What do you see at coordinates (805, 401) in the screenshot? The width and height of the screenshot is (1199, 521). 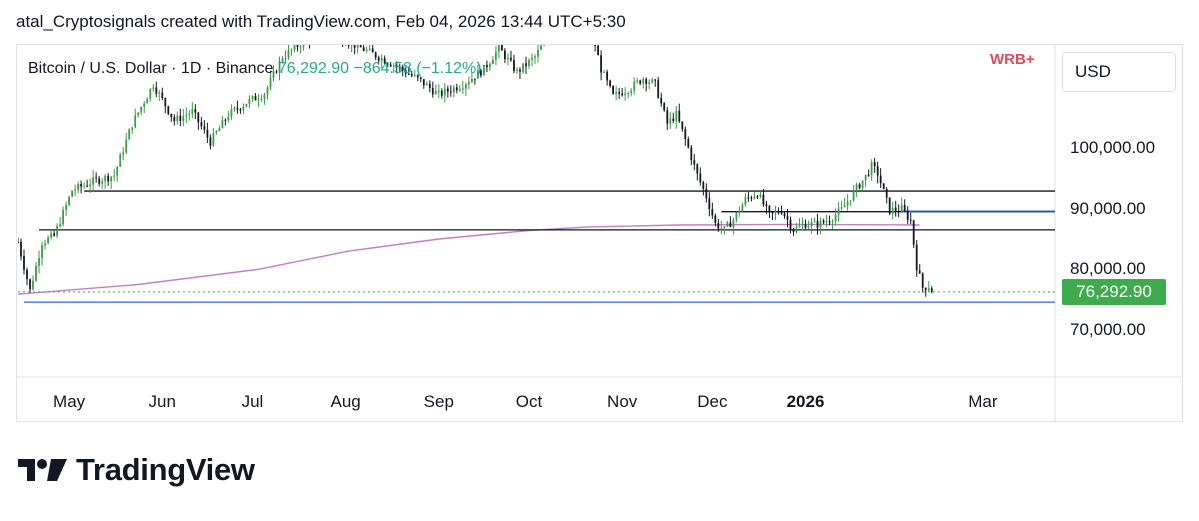 I see `time-tick-label: 2026` at bounding box center [805, 401].